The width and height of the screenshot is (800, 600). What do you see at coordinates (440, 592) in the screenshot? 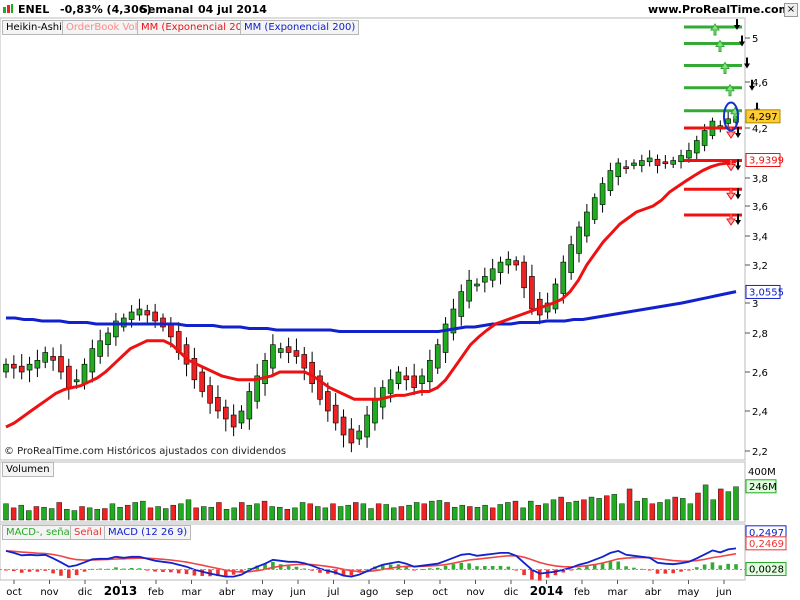
I see `time-tick-label: oct` at bounding box center [440, 592].